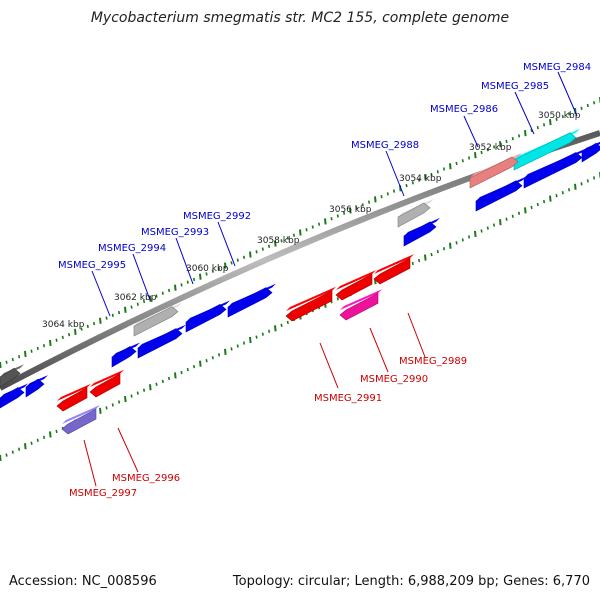 This screenshot has height=600, width=600. I want to click on gene-label-msmeg-2988: MSMEG_2988, so click(385, 145).